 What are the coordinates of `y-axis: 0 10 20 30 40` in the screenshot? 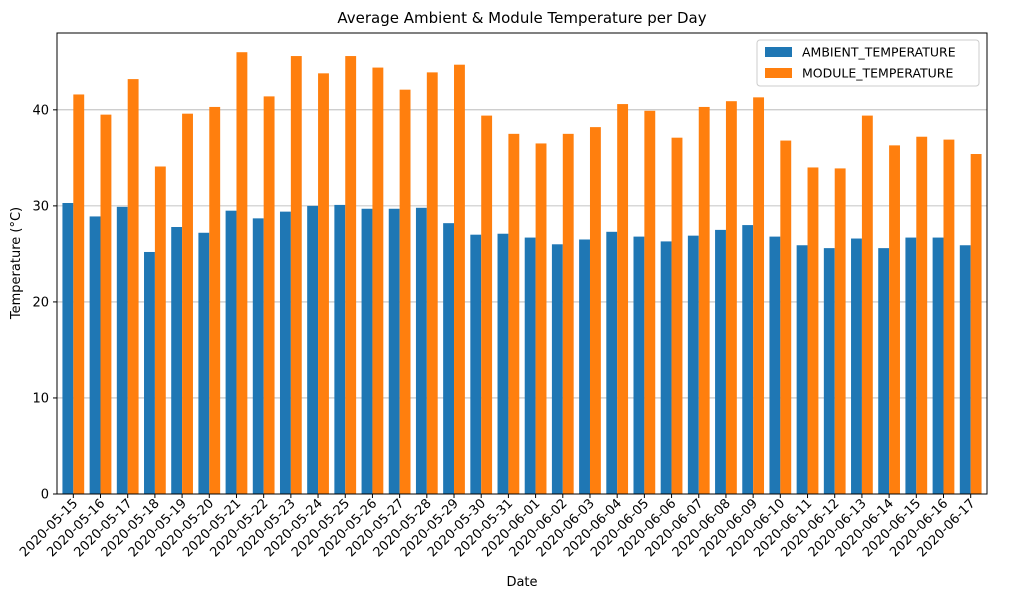 It's located at (44, 303).